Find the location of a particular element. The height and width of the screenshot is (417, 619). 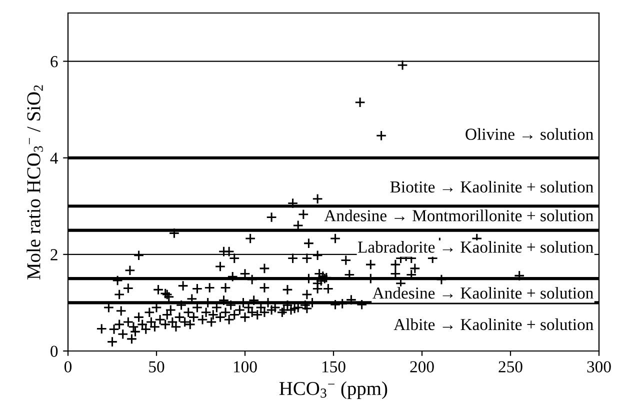

annotation: Biotite → Kaolinite + solution is located at coordinates (492, 186).